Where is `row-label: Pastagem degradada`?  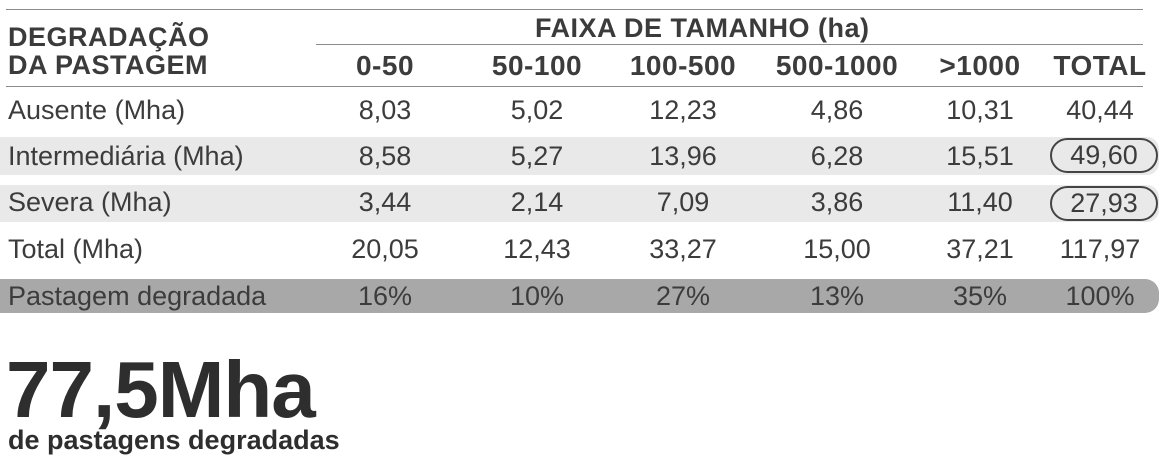
row-label: Pastagem degradada is located at coordinates (137, 296).